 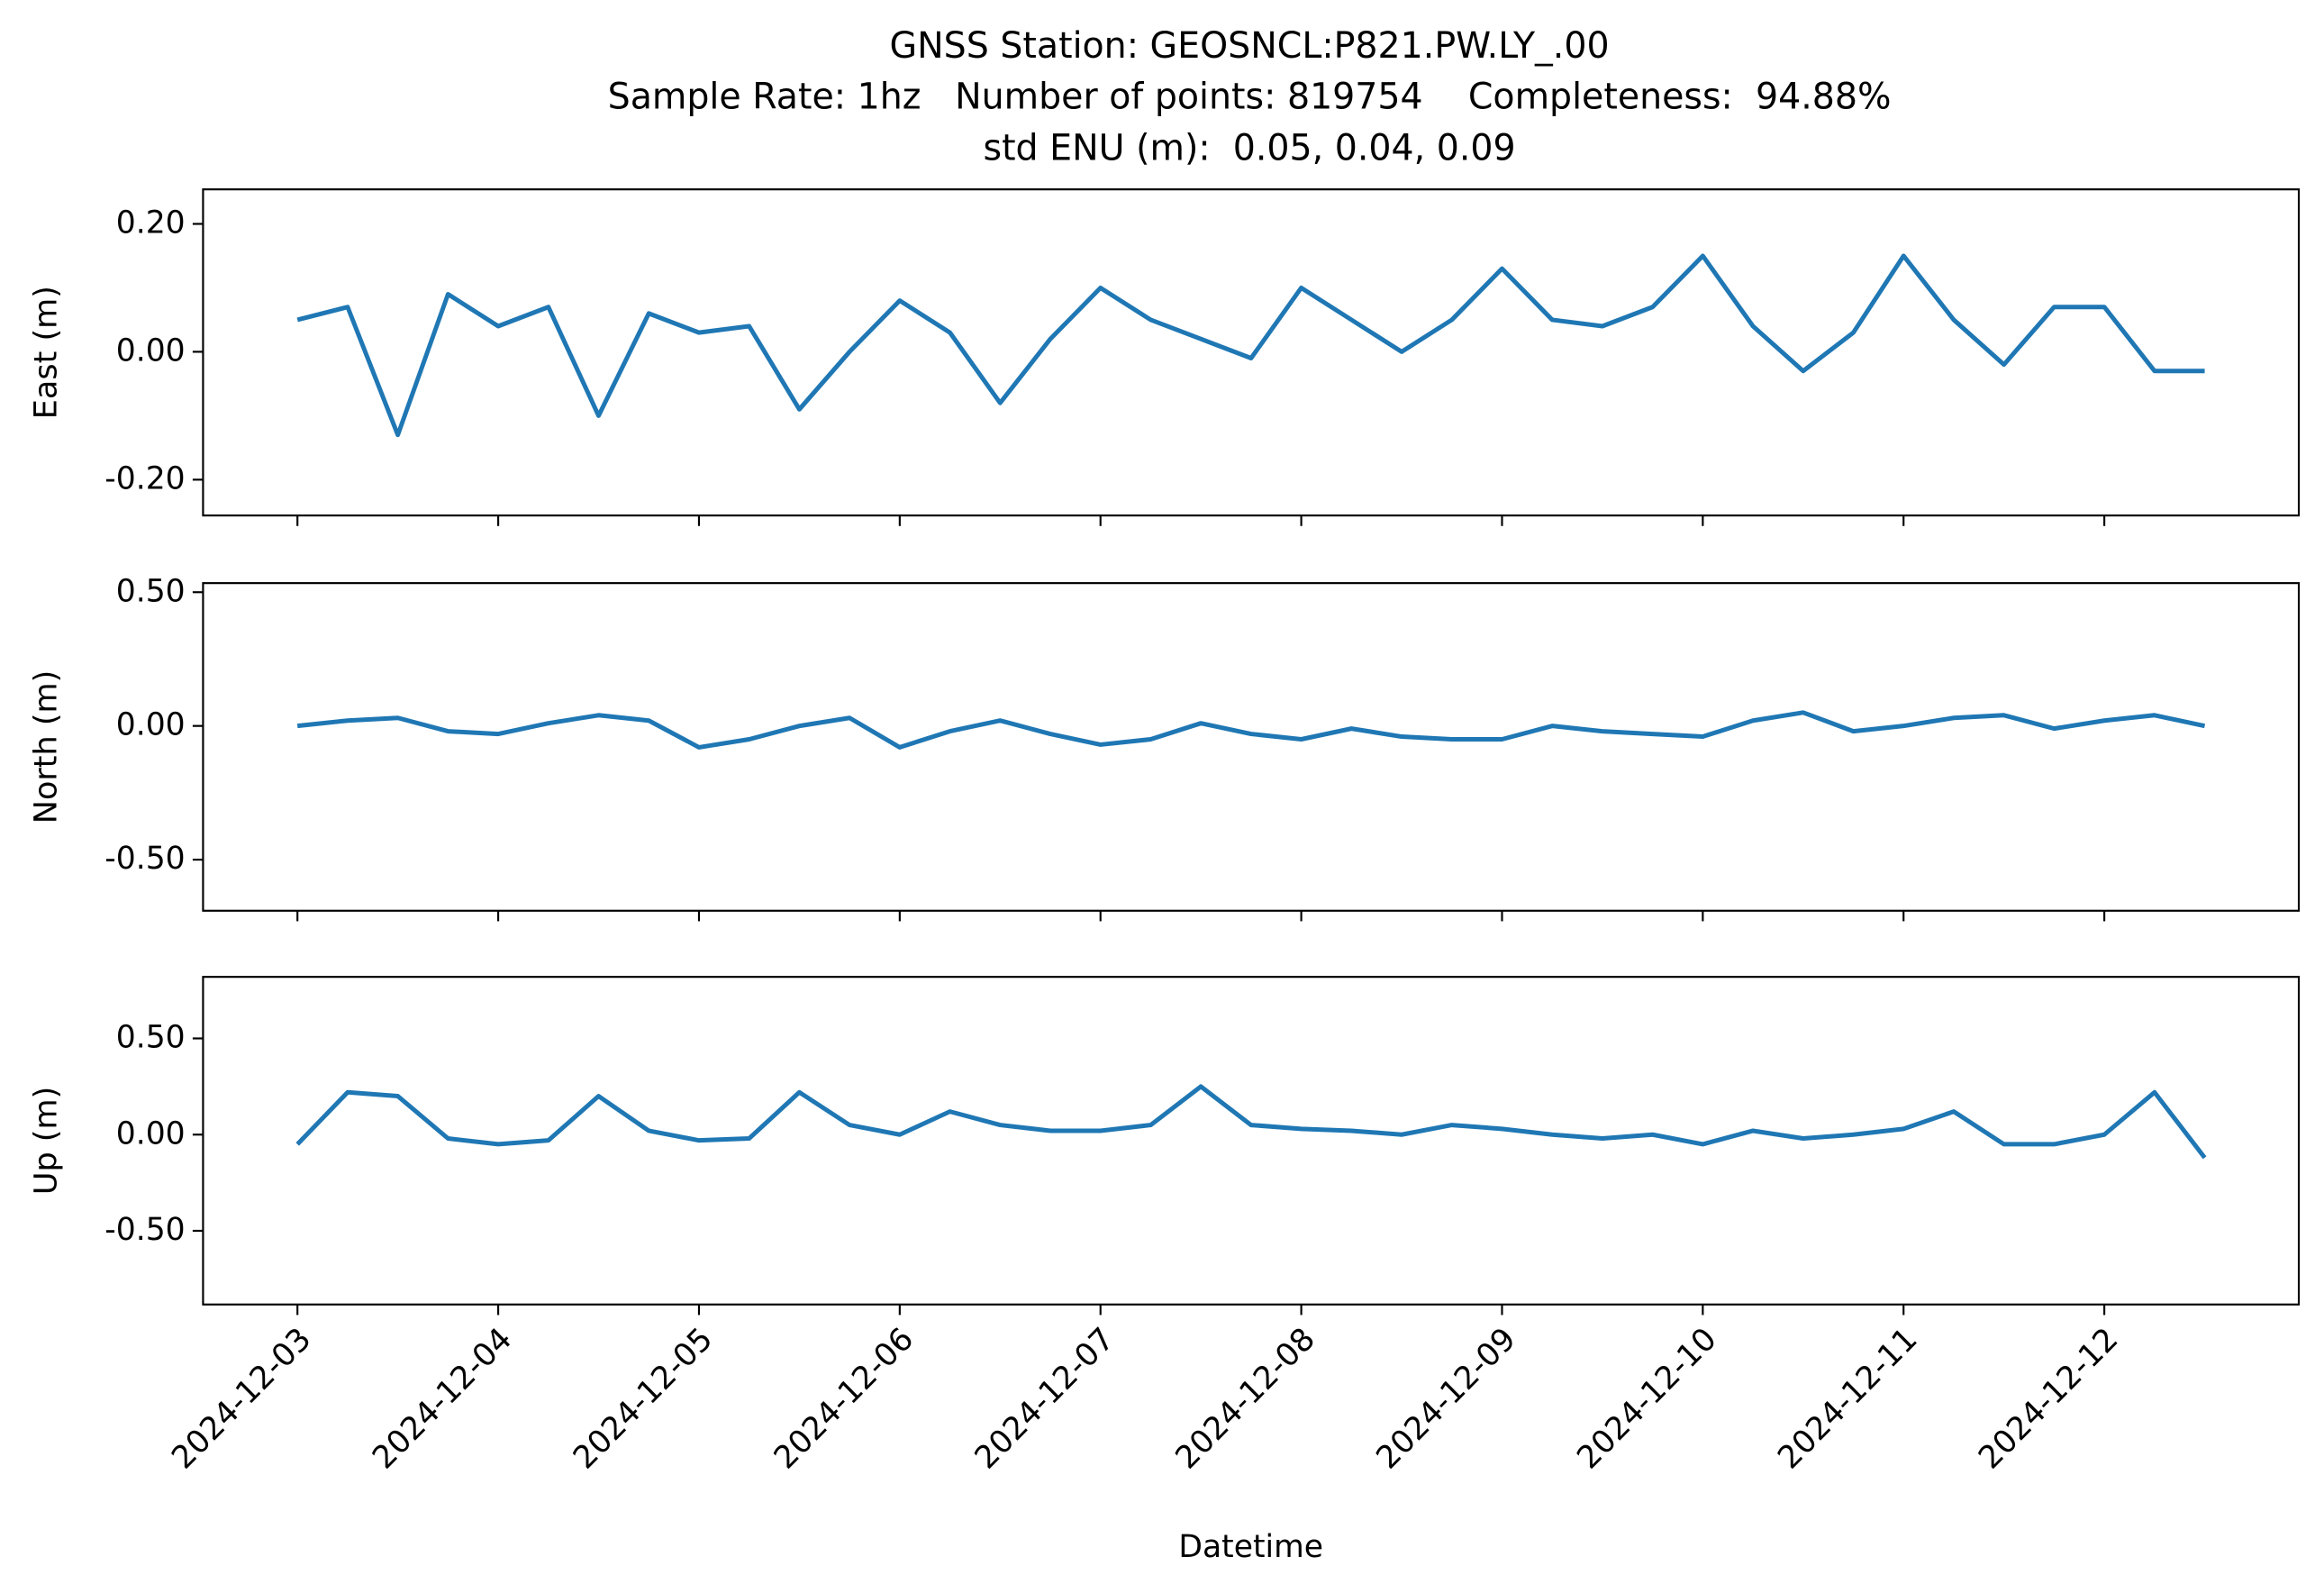 What do you see at coordinates (144, 478) in the screenshot?
I see `y-tick-label: -0.20` at bounding box center [144, 478].